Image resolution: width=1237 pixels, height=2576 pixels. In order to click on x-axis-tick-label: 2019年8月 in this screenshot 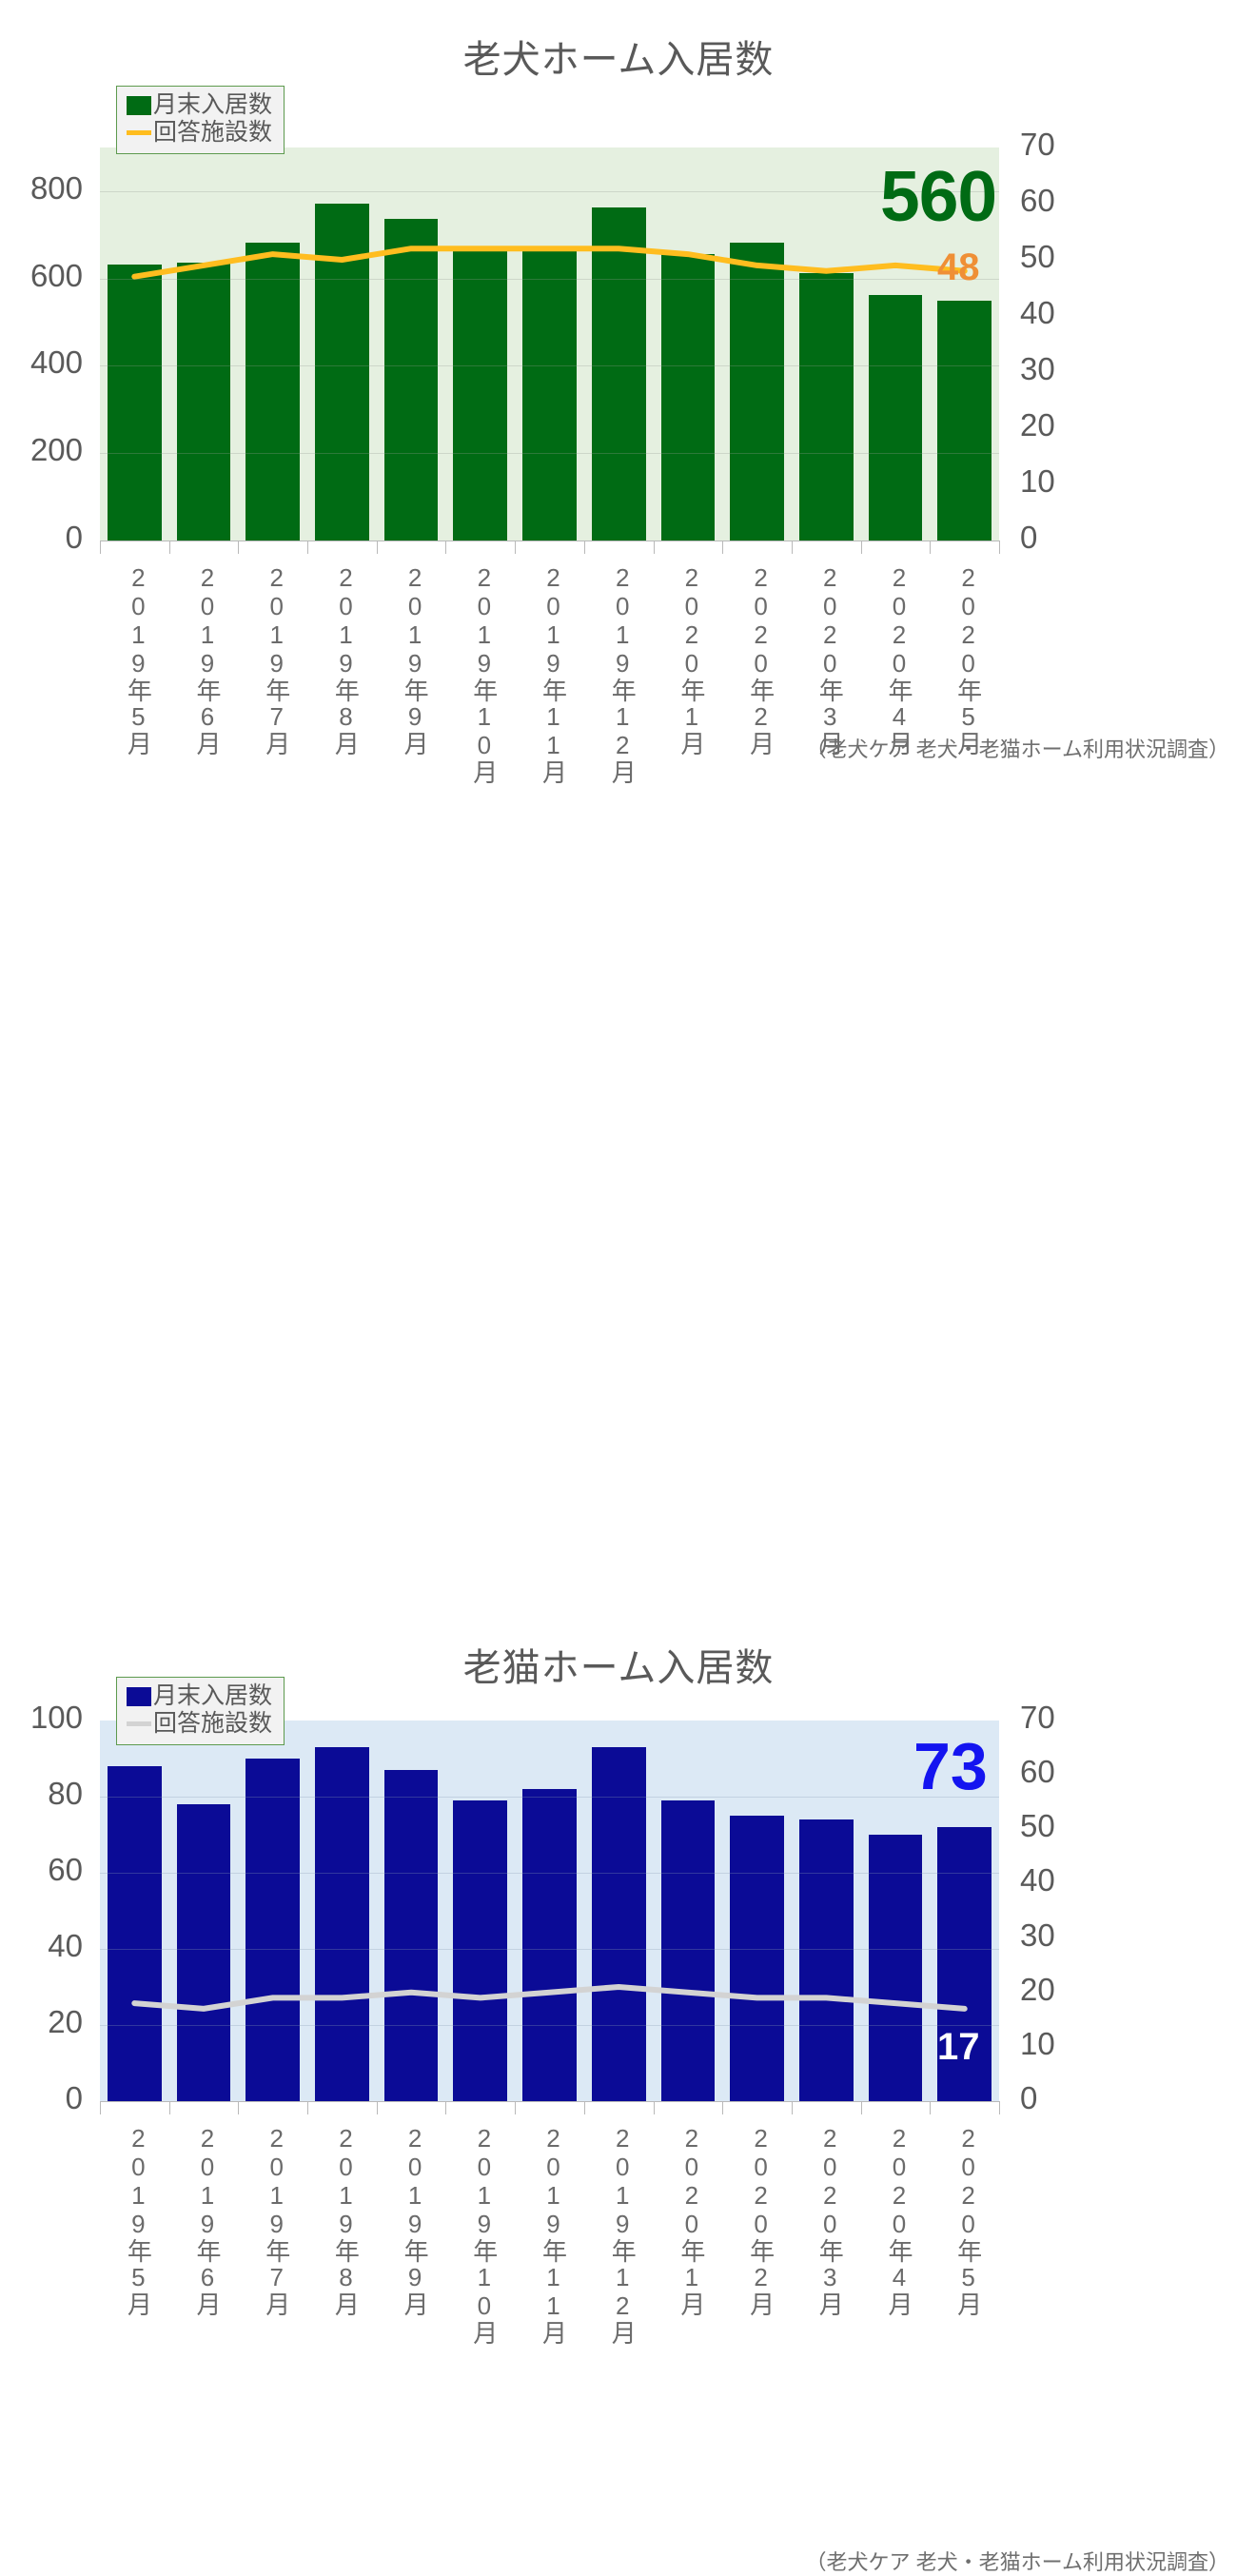, I will do `click(346, 2220)`.